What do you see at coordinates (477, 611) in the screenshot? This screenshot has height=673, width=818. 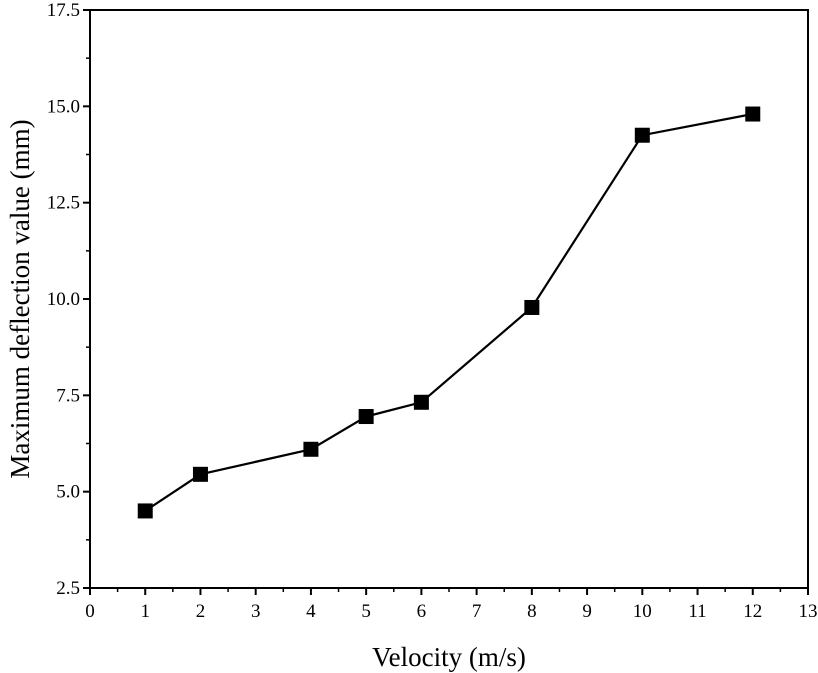 I see `x-tick-label: 7` at bounding box center [477, 611].